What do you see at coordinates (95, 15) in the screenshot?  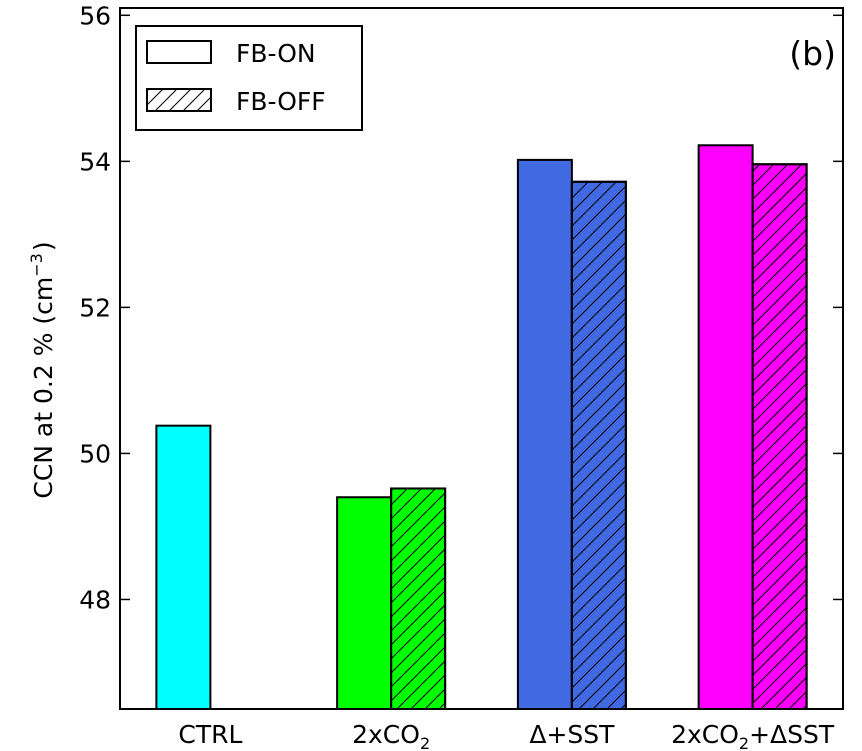 I see `y-tick-label: 56` at bounding box center [95, 15].